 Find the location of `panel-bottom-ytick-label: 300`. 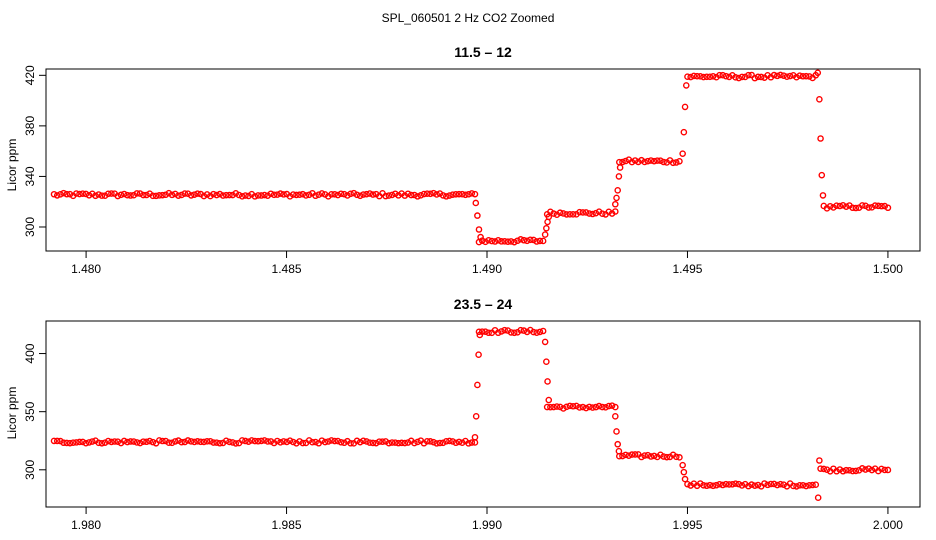

panel-bottom-ytick-label: 300 is located at coordinates (30, 469).